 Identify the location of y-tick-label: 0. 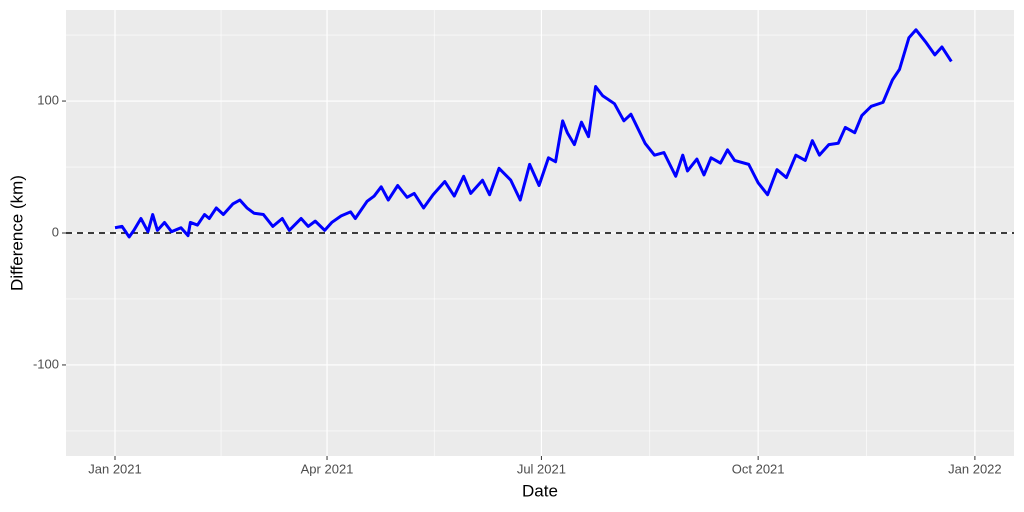
(55, 231).